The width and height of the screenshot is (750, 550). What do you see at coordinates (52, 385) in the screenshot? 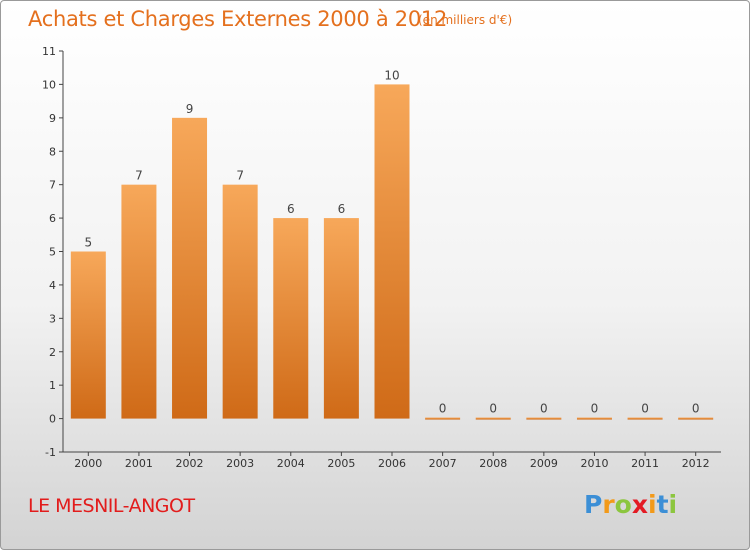
I see `y-tick-label: 1` at bounding box center [52, 385].